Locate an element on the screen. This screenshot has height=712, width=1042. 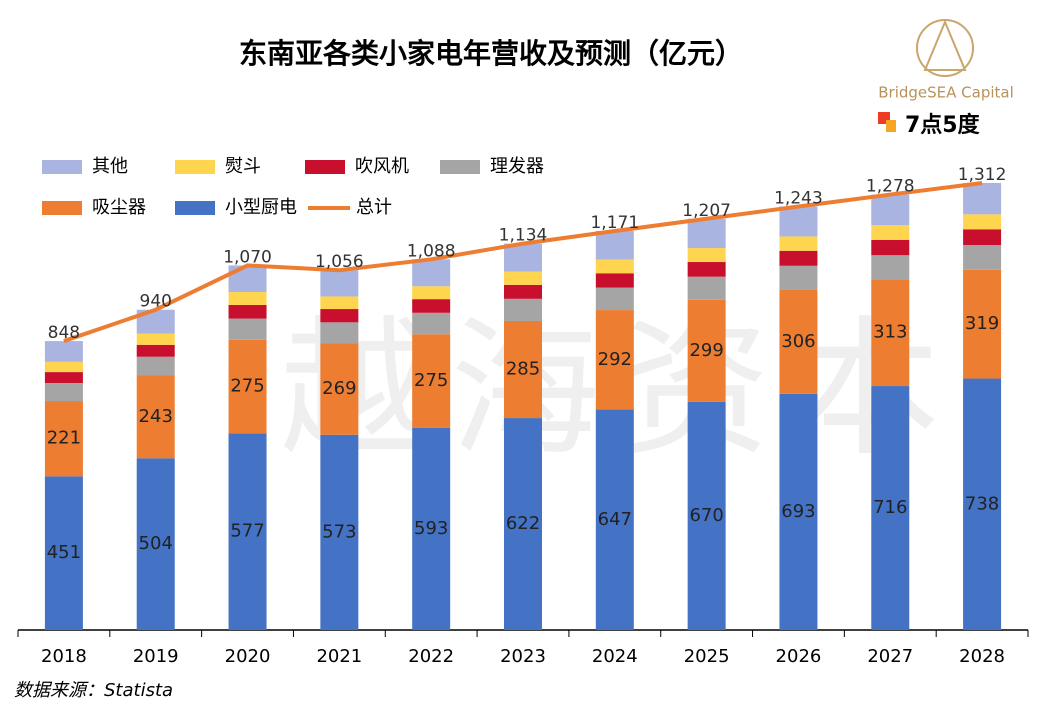
x-tick-label: 2021 is located at coordinates (339, 656).